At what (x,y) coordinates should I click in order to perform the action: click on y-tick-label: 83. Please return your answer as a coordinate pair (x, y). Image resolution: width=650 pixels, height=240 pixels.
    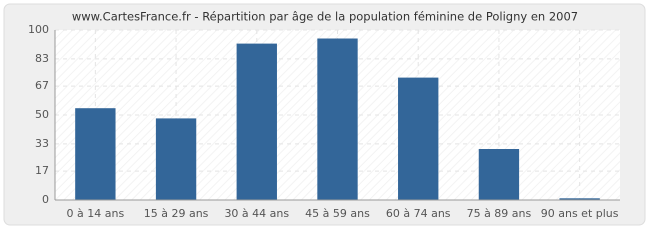
    Looking at the image, I should click on (42, 58).